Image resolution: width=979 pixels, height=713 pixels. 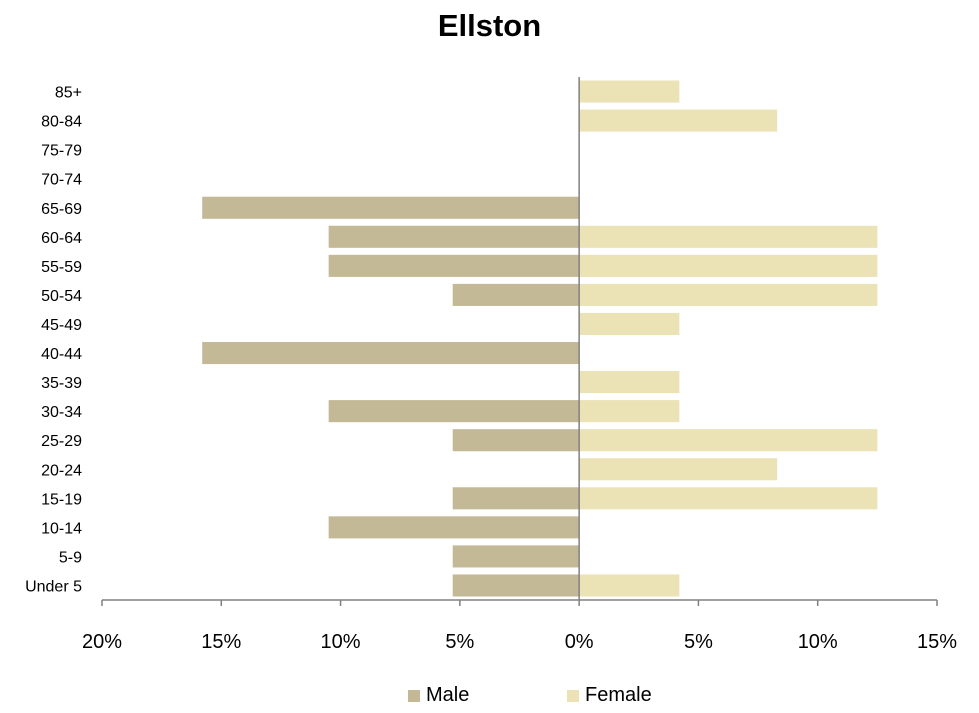 What do you see at coordinates (68, 93) in the screenshot?
I see `y-tick-label: 85+` at bounding box center [68, 93].